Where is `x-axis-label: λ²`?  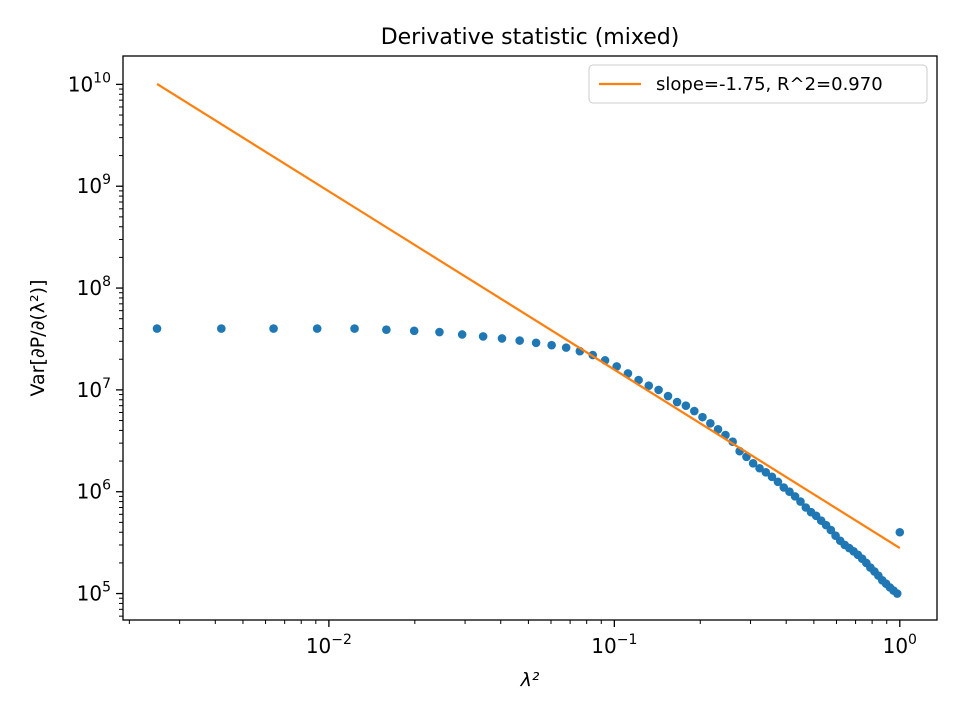 x-axis-label: λ² is located at coordinates (530, 680).